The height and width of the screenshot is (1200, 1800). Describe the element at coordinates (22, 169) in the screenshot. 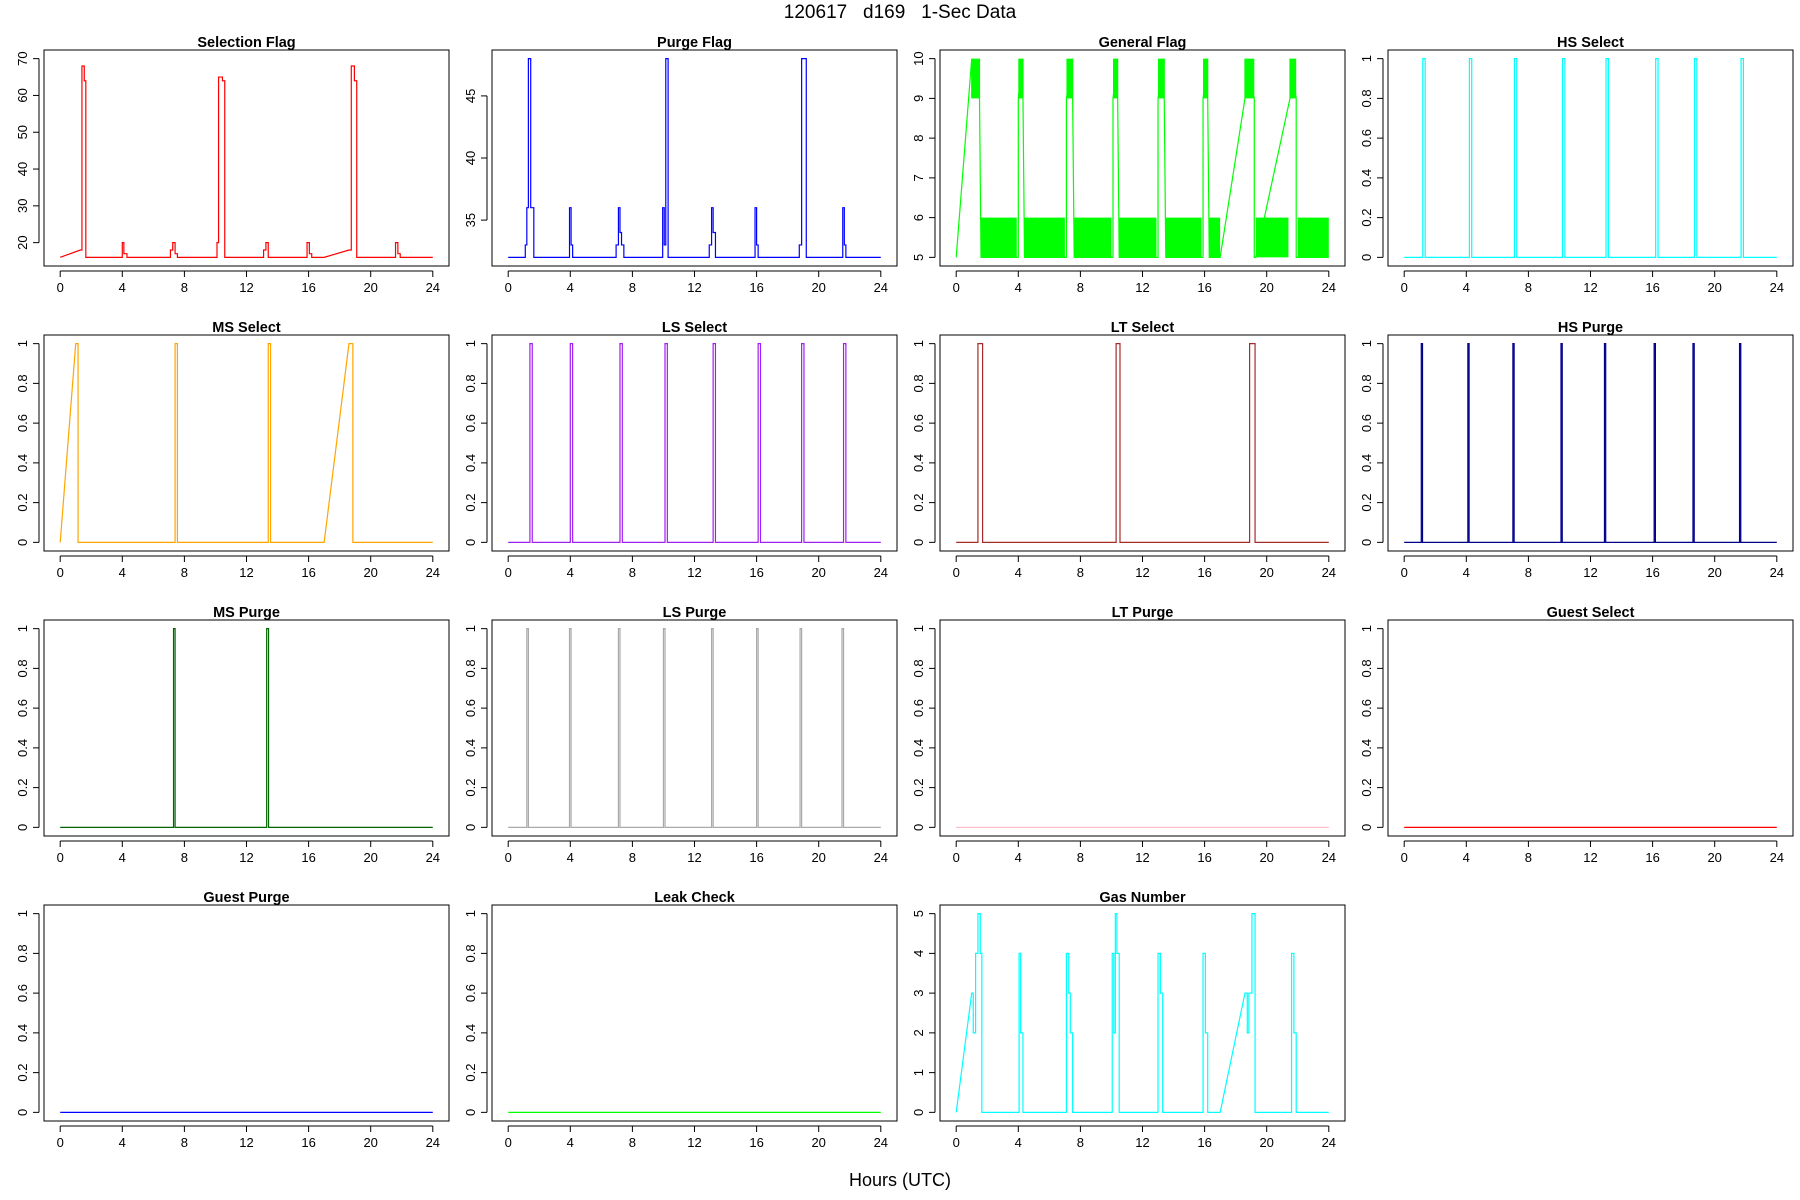

I see `y-tick-label: 40` at that location.